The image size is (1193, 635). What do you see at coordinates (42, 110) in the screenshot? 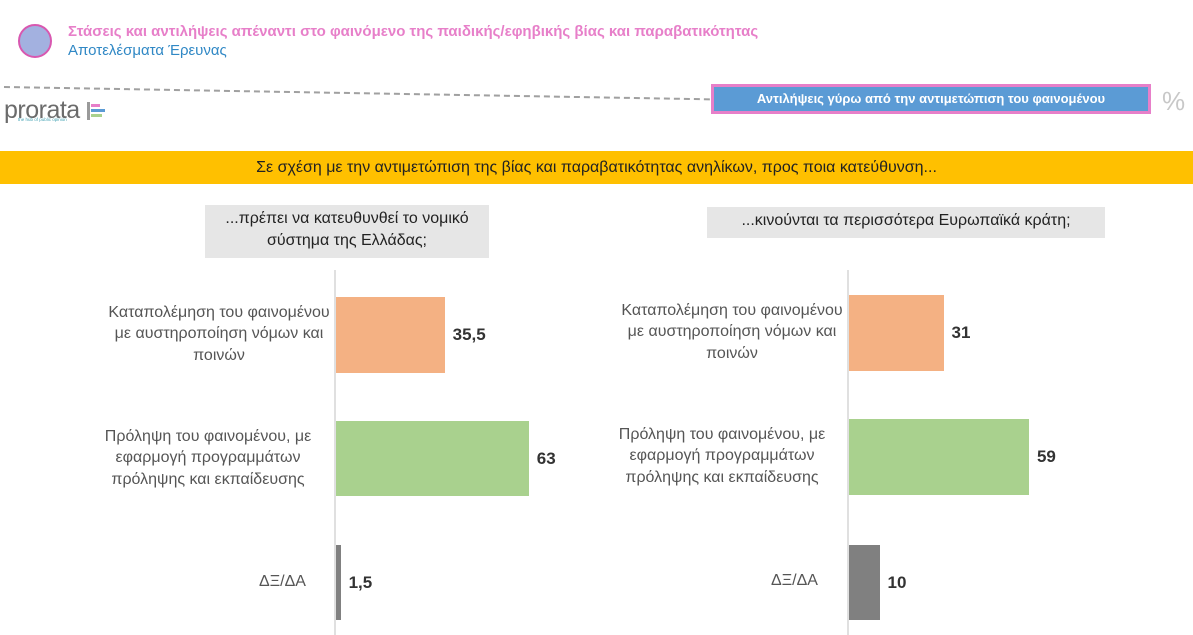
I see `logo: prorata` at bounding box center [42, 110].